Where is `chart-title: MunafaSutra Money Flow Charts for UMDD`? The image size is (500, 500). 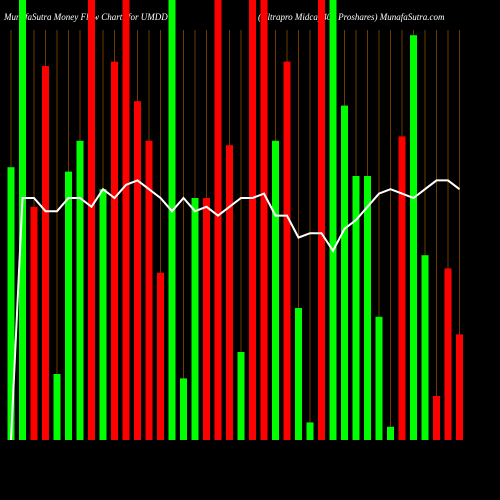
chart-title: MunafaSutra Money Flow Charts for UMDD is located at coordinates (85, 17).